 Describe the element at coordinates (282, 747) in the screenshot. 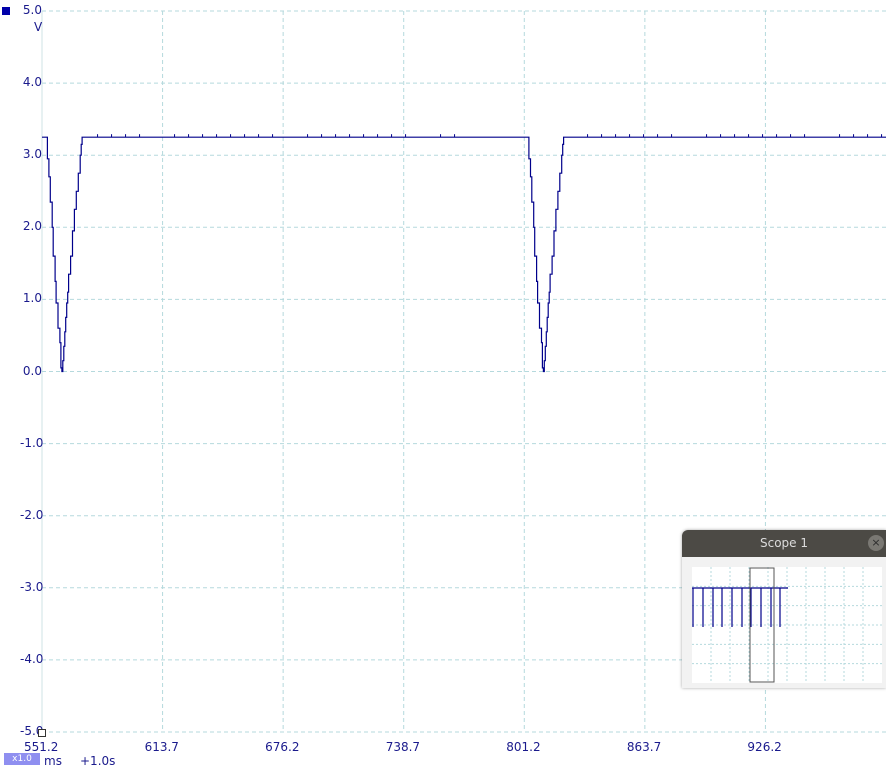

I see `x-tick-label: 676.2` at that location.